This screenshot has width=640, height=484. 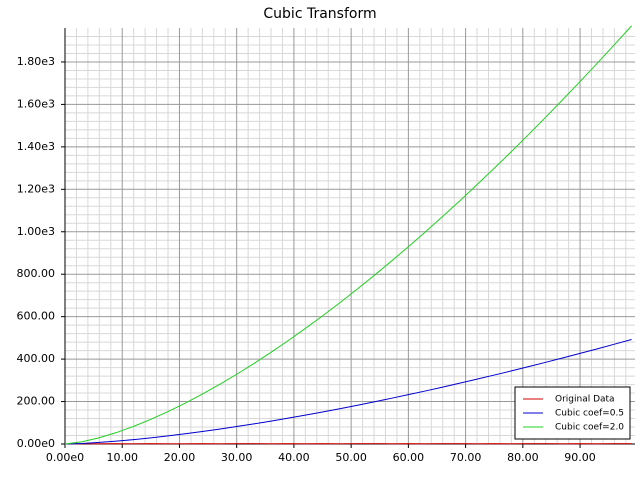 What do you see at coordinates (36, 103) in the screenshot?
I see `y-tick-label: 1.60e3` at bounding box center [36, 103].